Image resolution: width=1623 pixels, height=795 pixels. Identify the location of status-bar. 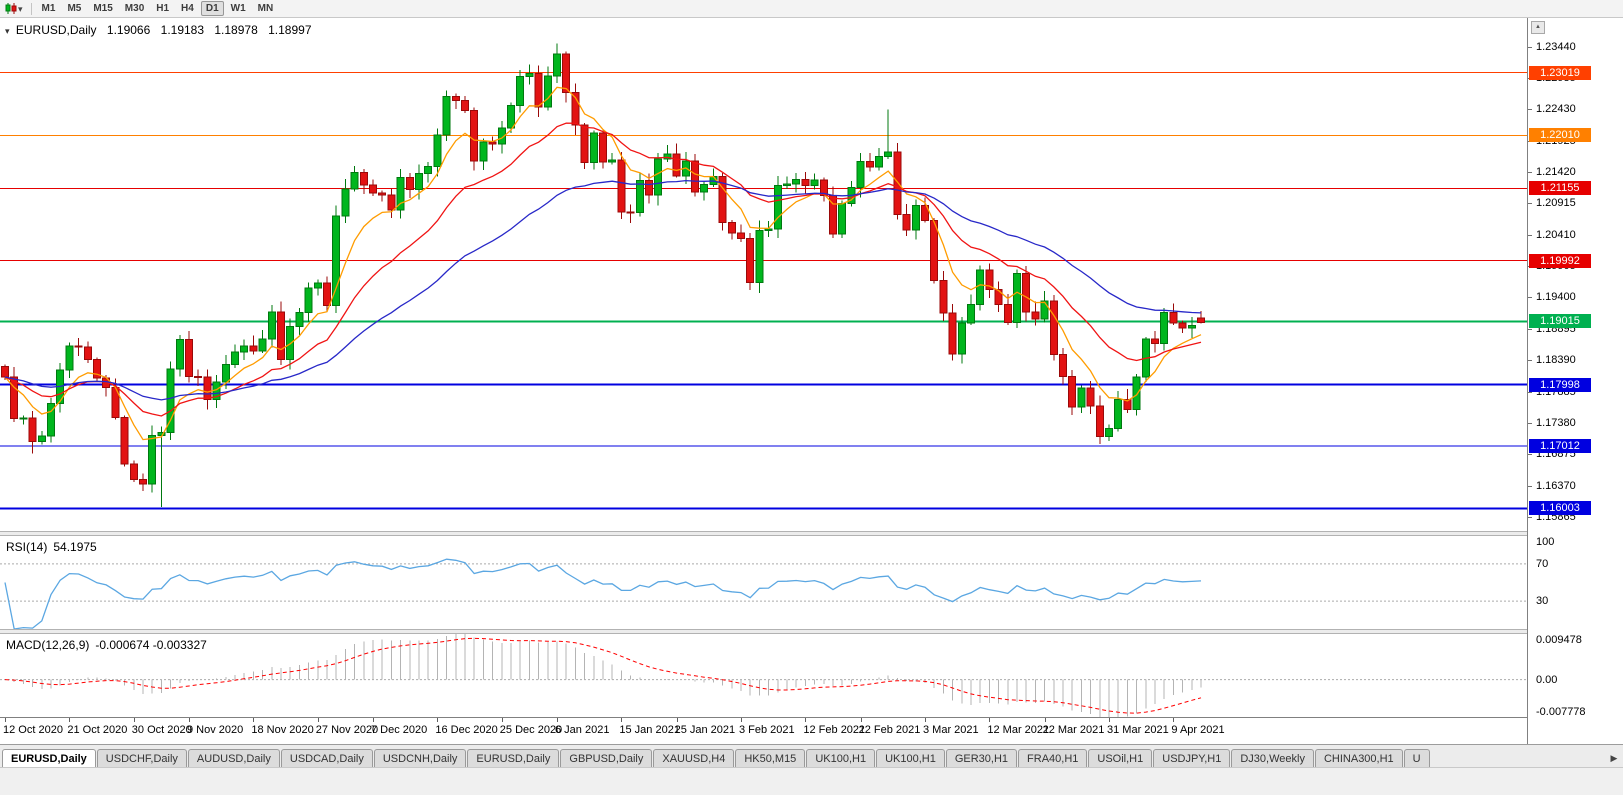
(811, 781).